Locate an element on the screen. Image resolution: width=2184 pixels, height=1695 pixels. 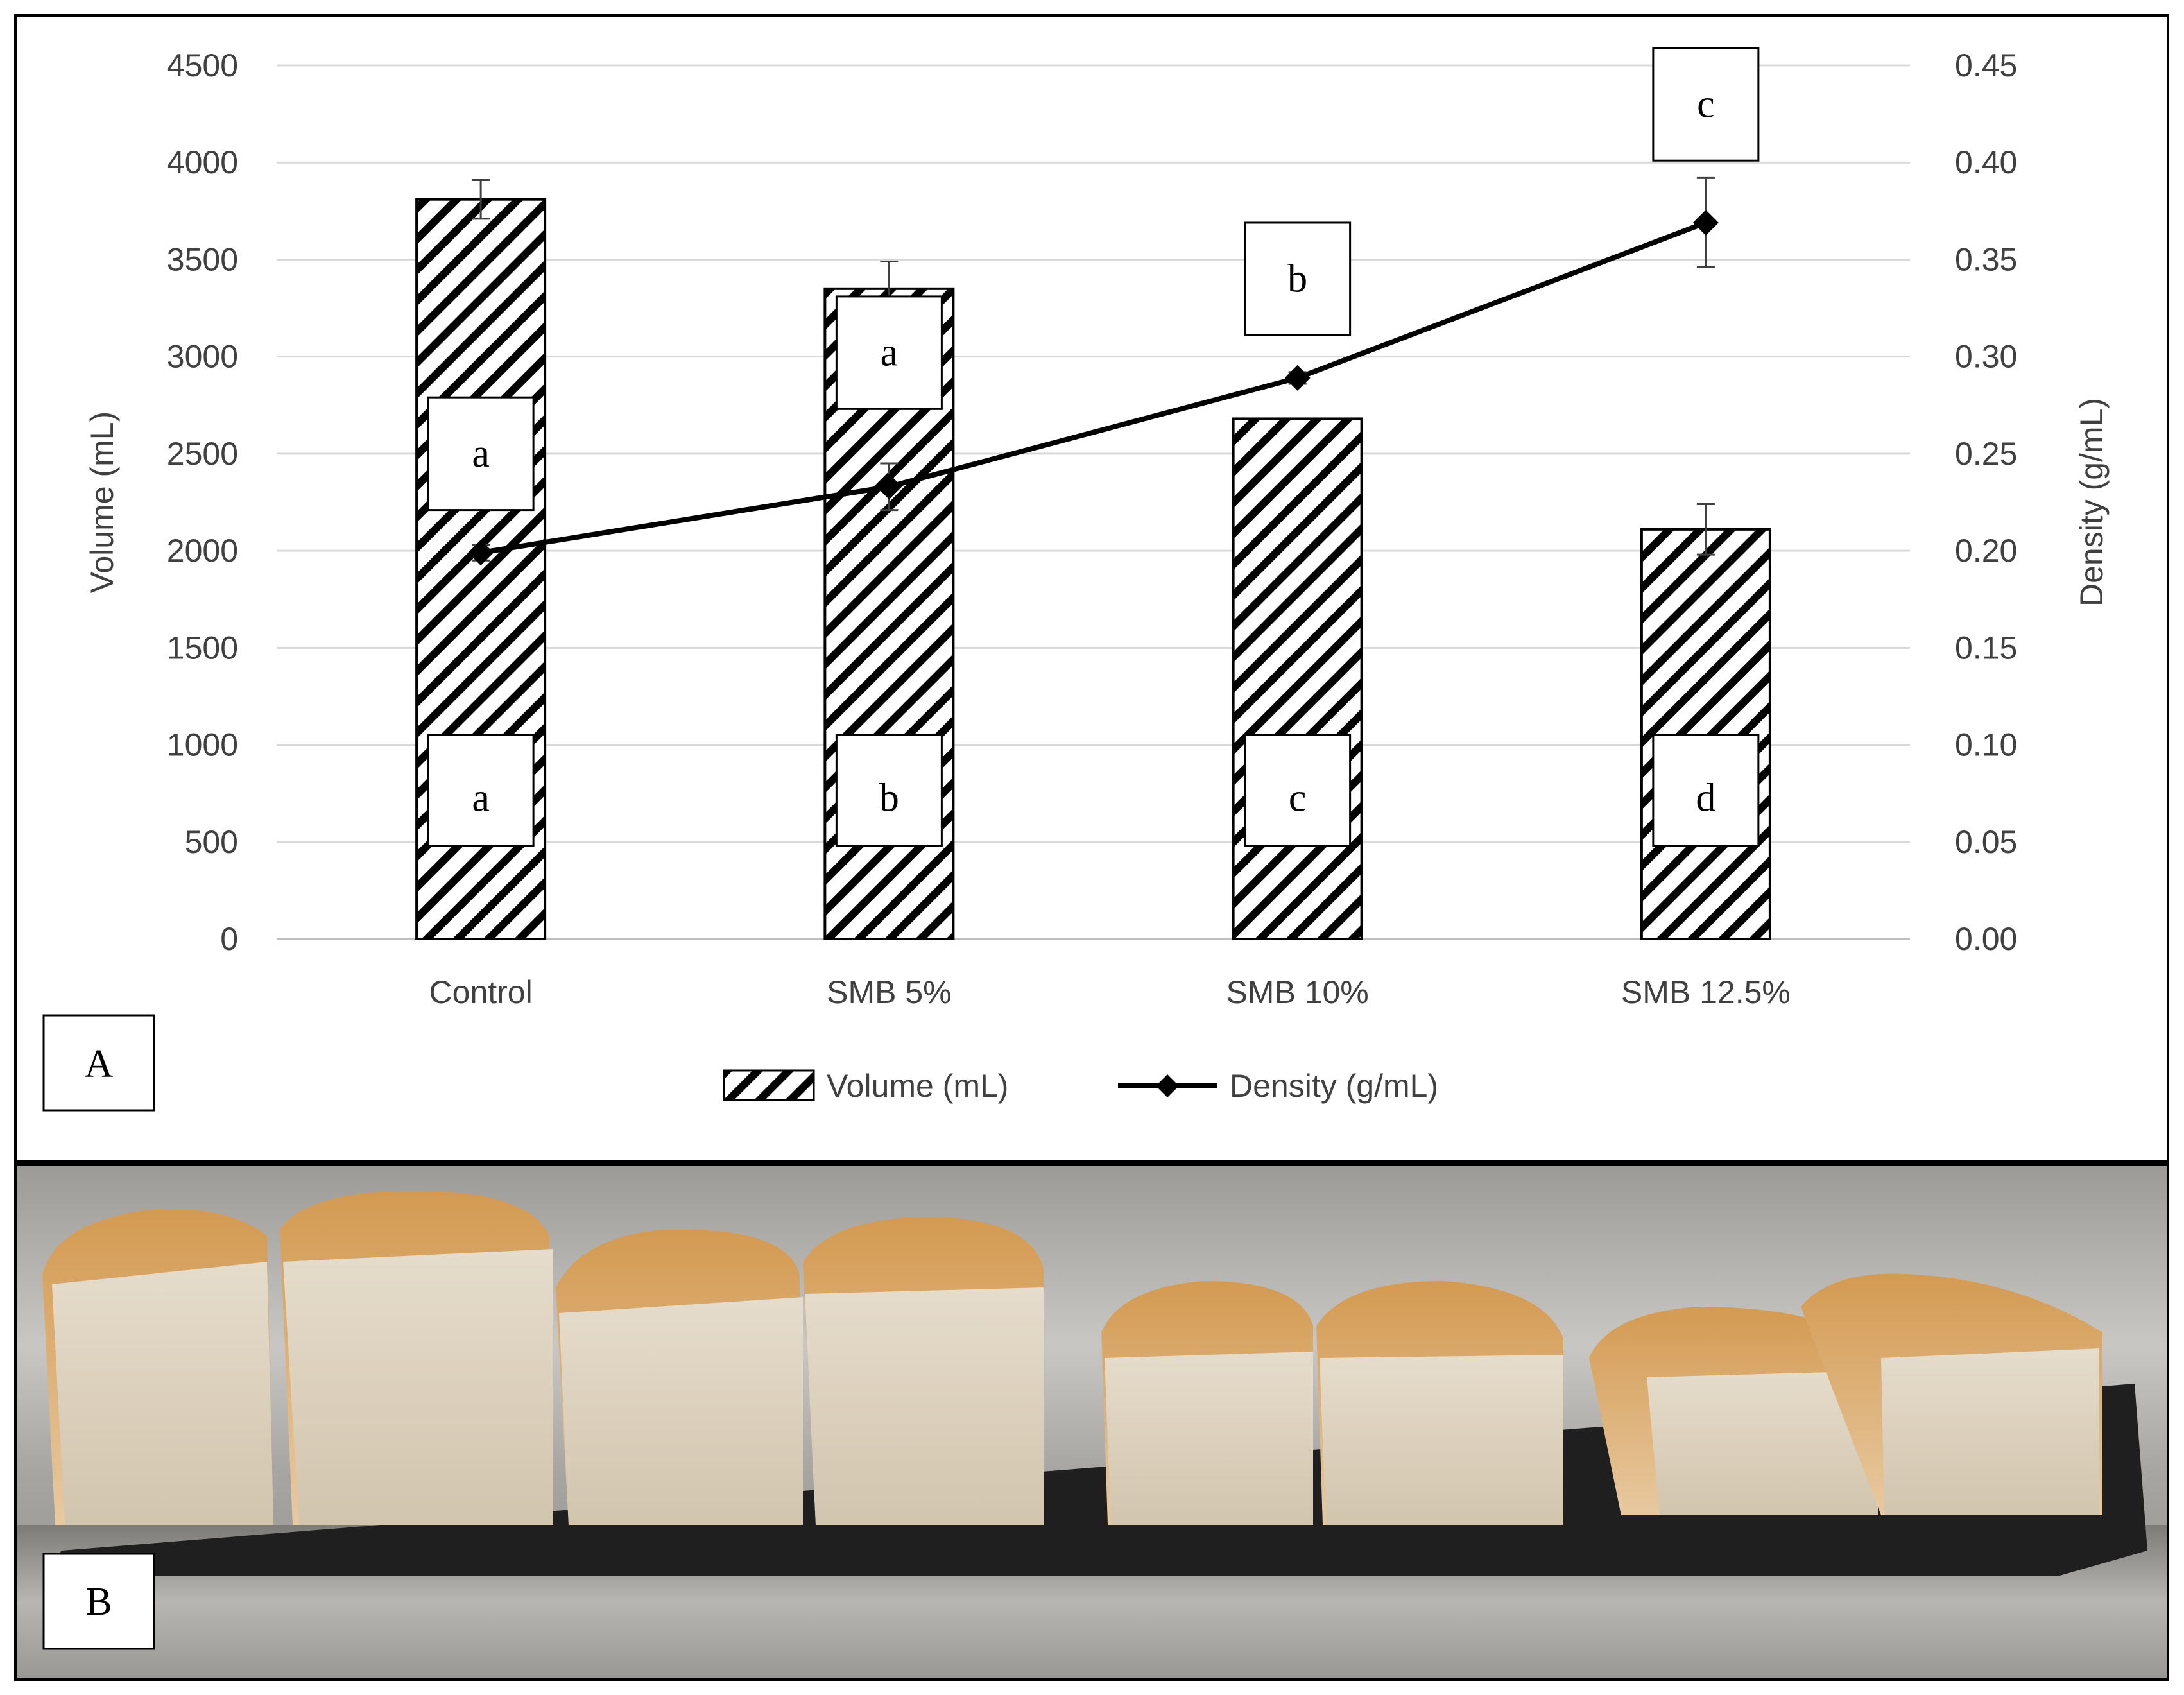
x-category-label: SMB 10% is located at coordinates (1297, 992).